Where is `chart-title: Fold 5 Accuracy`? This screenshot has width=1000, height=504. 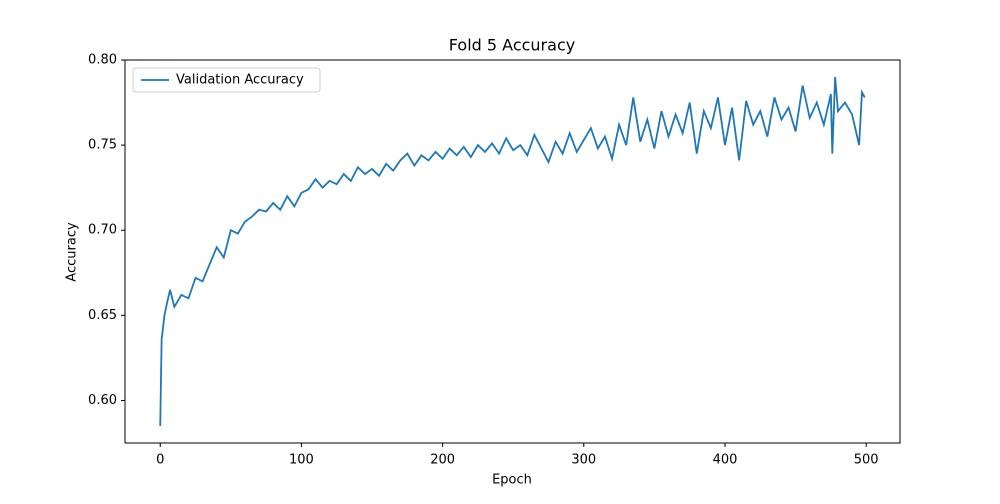 chart-title: Fold 5 Accuracy is located at coordinates (512, 45).